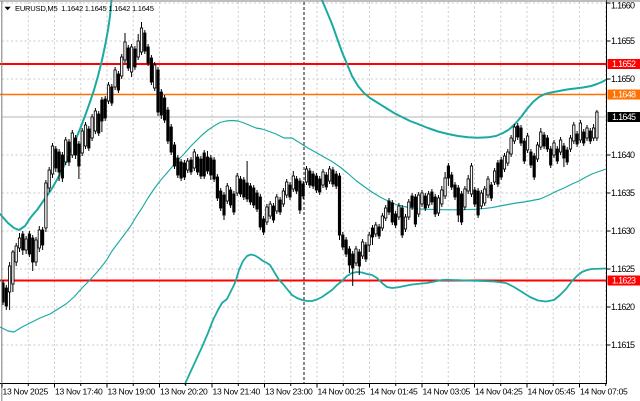  Describe the element at coordinates (289, 392) in the screenshot. I see `svg-text: 13 Nov 23:00` at that location.